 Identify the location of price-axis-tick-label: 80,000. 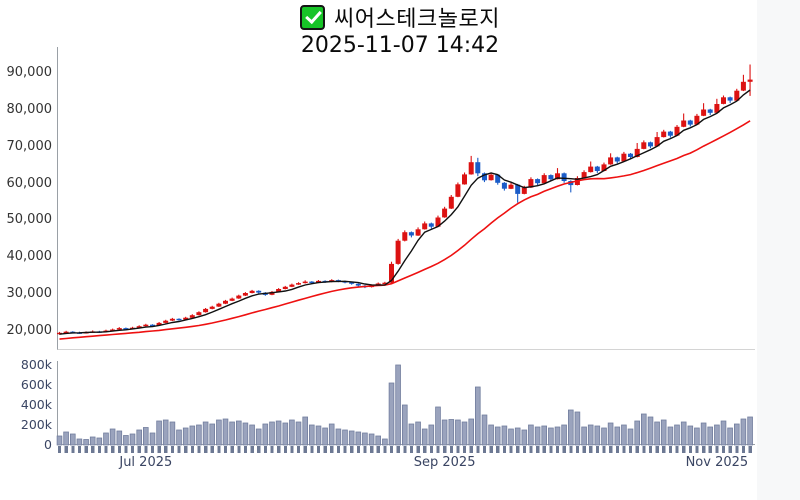
(29, 109).